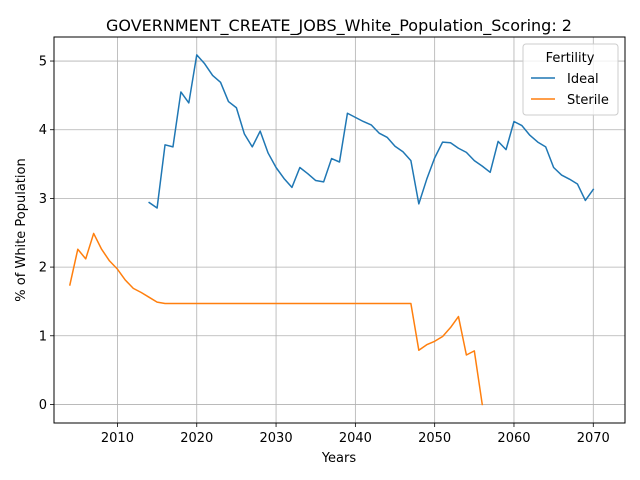 This screenshot has width=640, height=480. What do you see at coordinates (434, 438) in the screenshot?
I see `x-tick-label: 2050` at bounding box center [434, 438].